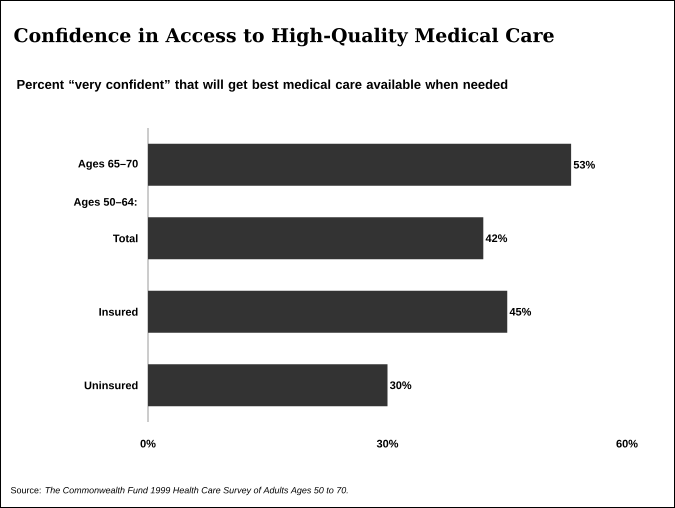 Image resolution: width=675 pixels, height=508 pixels. I want to click on data-label: 42%, so click(497, 238).